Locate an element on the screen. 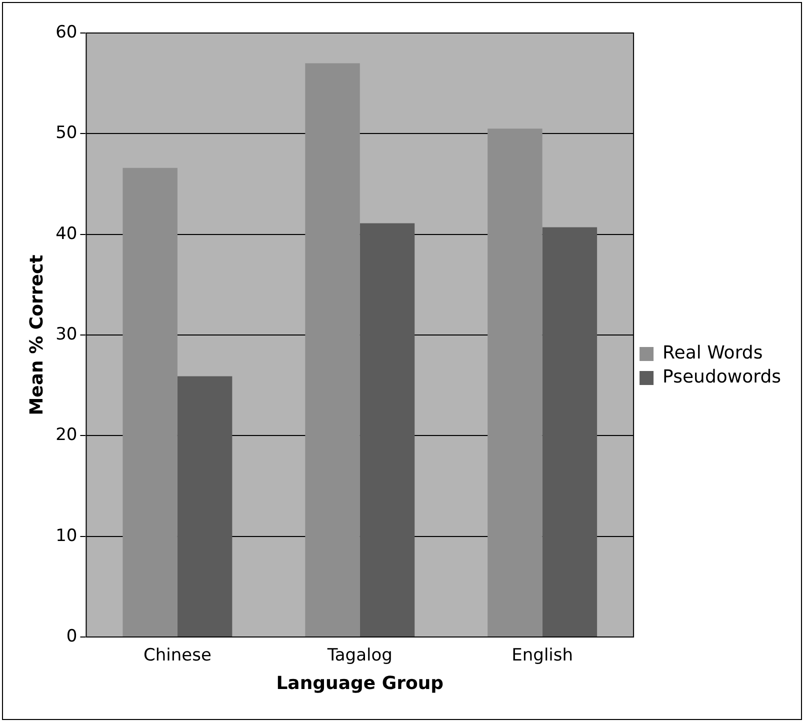 The width and height of the screenshot is (805, 723). x-tick-label: Chinese is located at coordinates (177, 656).